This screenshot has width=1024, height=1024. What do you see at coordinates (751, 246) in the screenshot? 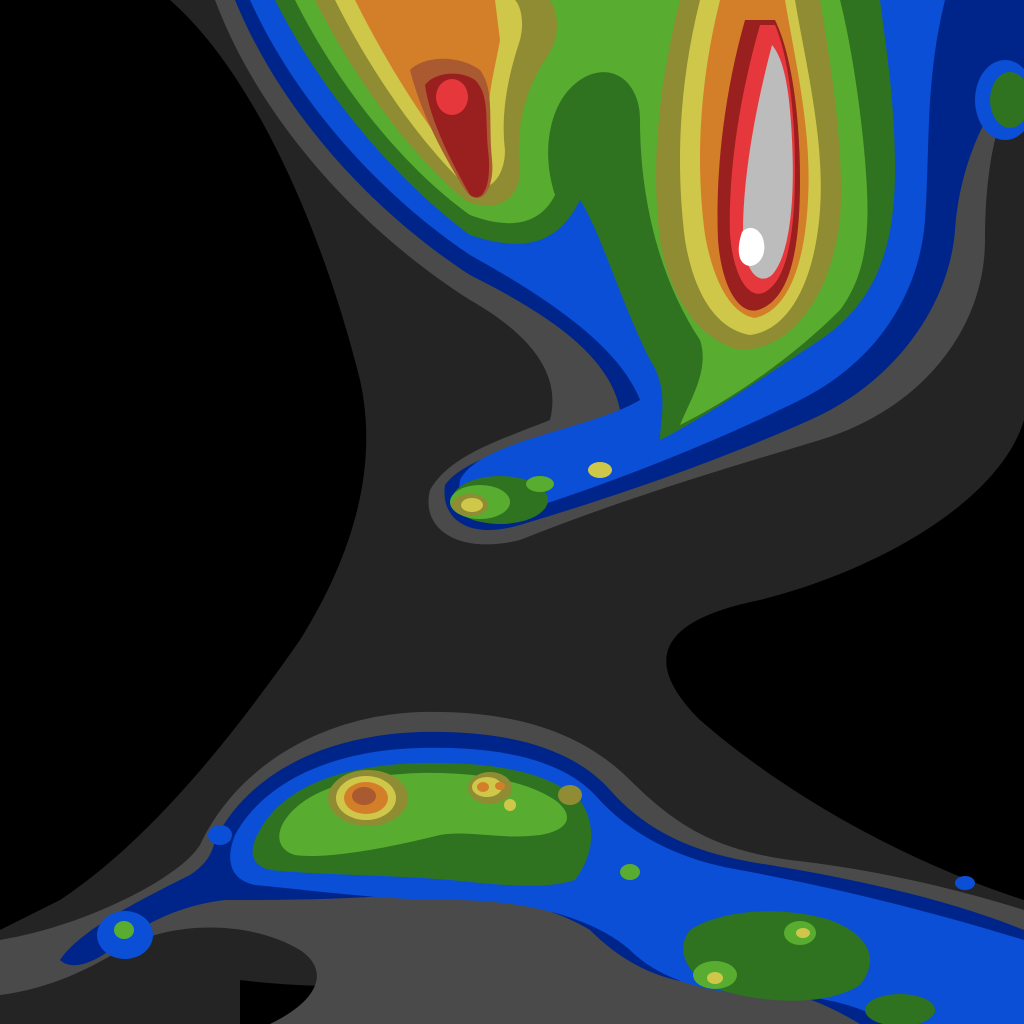
I see `level-13-region-north` at bounding box center [751, 246].